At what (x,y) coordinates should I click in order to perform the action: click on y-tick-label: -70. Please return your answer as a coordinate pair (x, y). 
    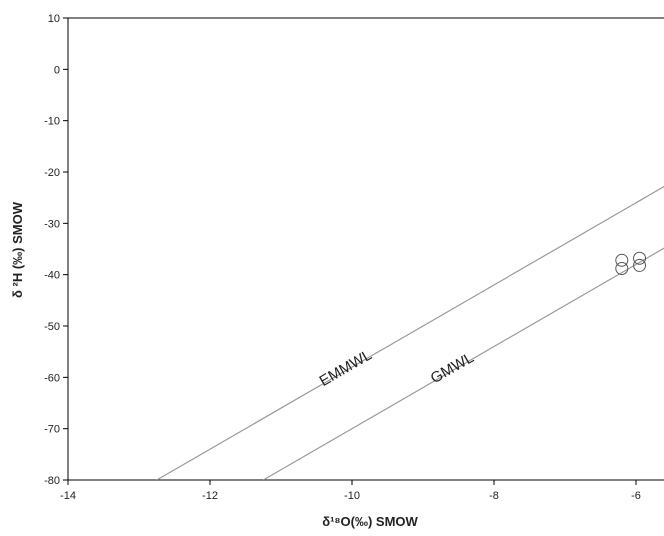
    Looking at the image, I should click on (52, 430).